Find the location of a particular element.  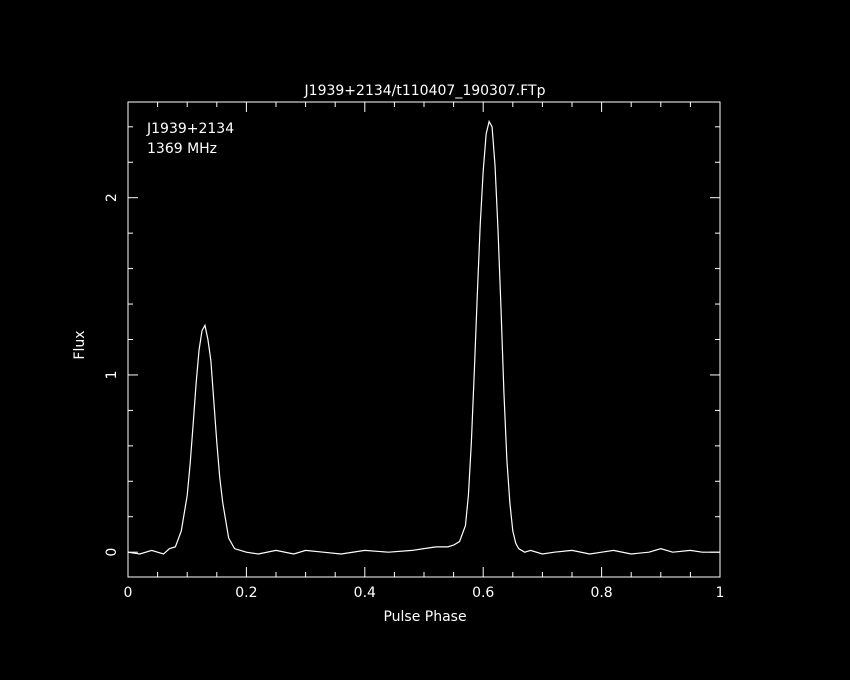

source-name-annotation: J1939+2134 is located at coordinates (190, 129).